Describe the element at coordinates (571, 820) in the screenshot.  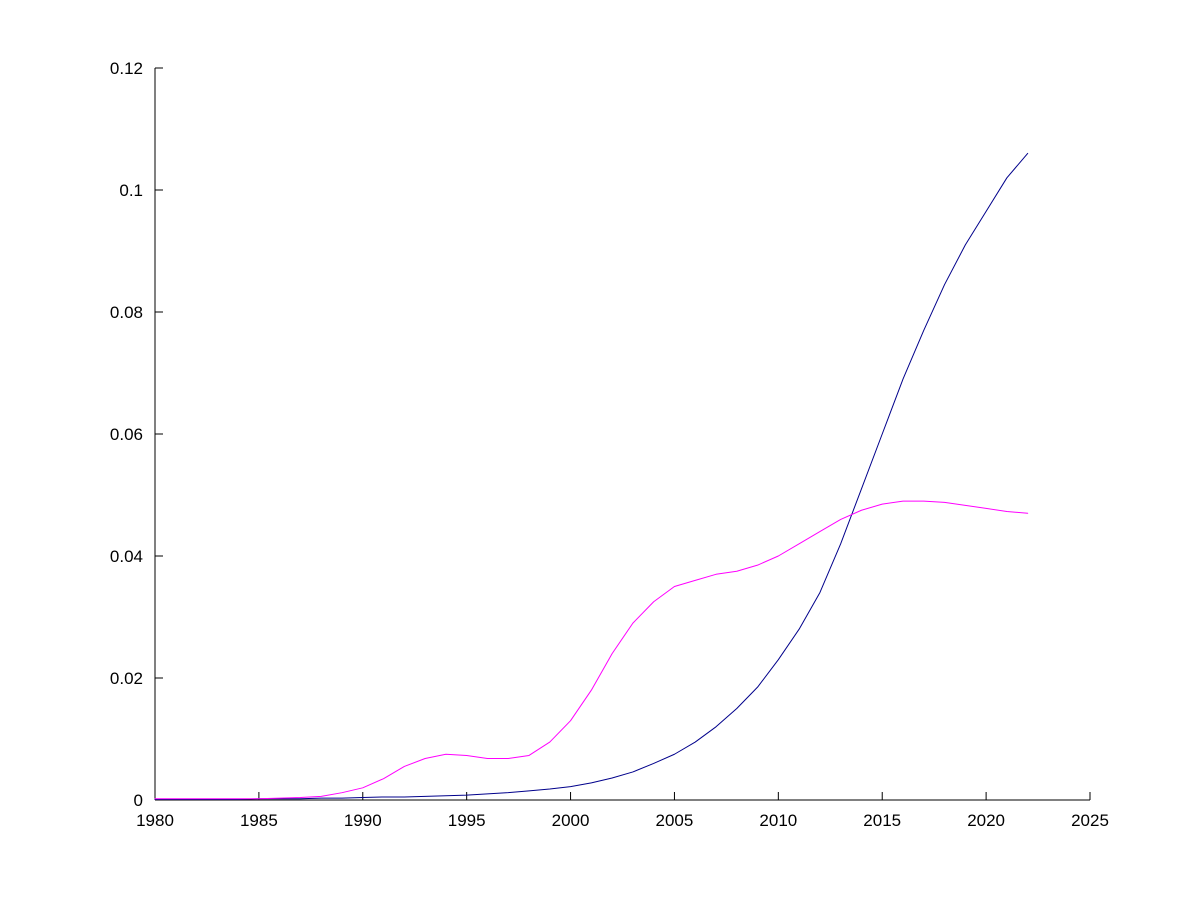
I see `x-tick-label: 2000` at that location.